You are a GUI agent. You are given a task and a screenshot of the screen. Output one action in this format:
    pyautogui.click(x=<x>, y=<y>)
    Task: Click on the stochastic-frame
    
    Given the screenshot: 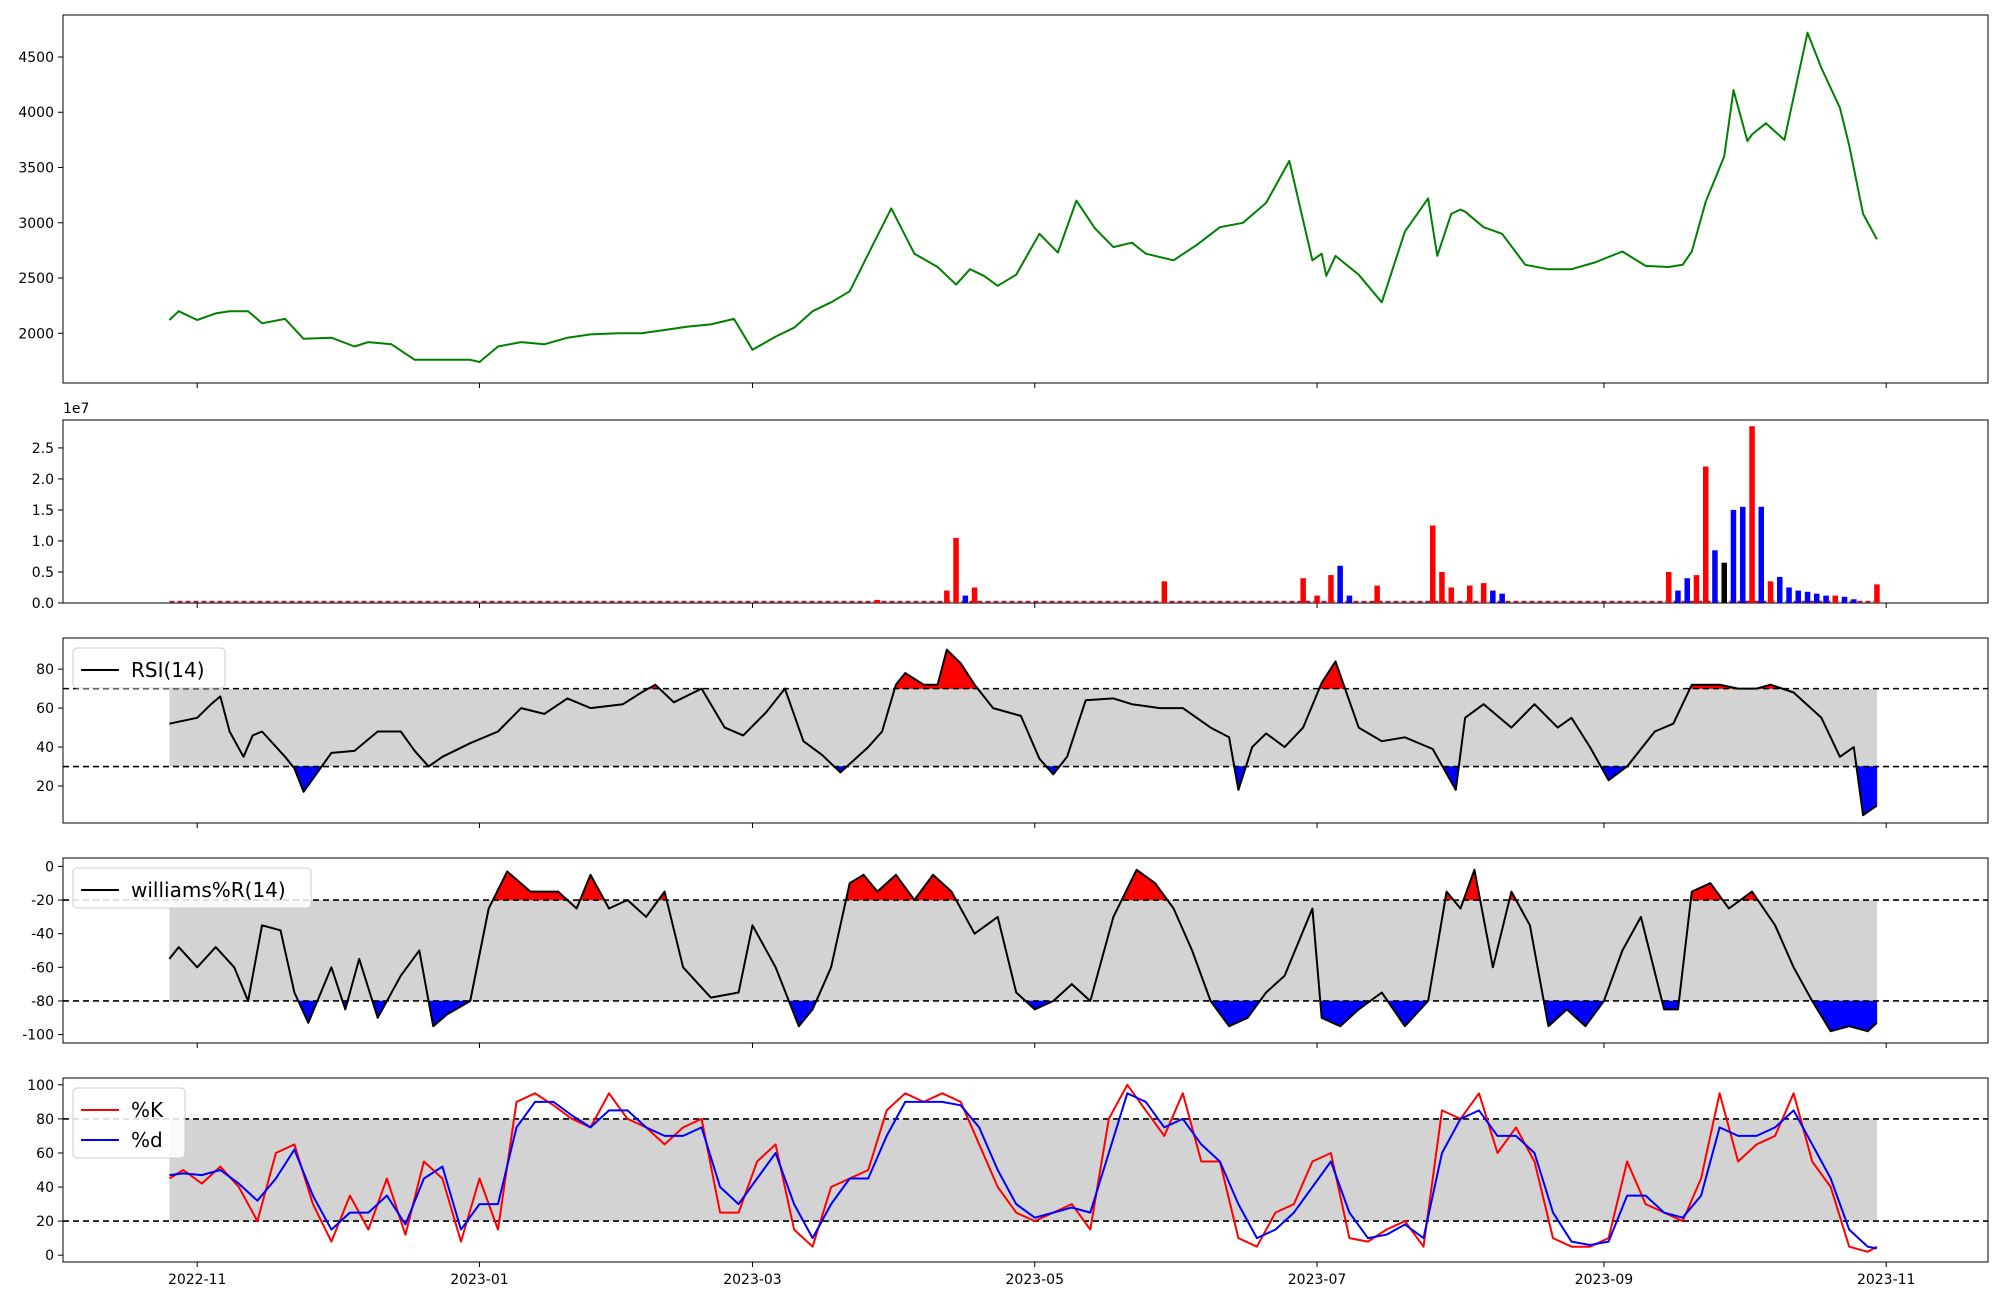 What is the action you would take?
    pyautogui.click(x=1025, y=1170)
    